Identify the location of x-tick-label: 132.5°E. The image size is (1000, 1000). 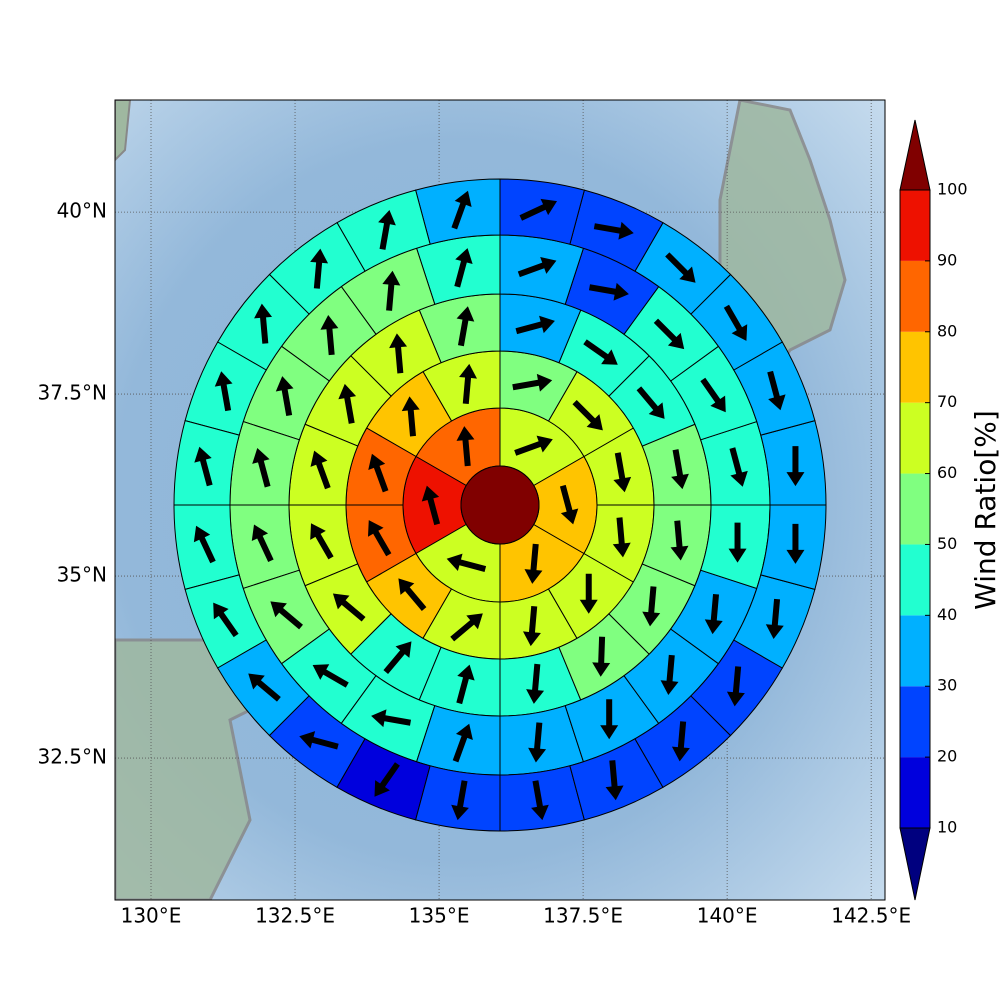
(295, 916).